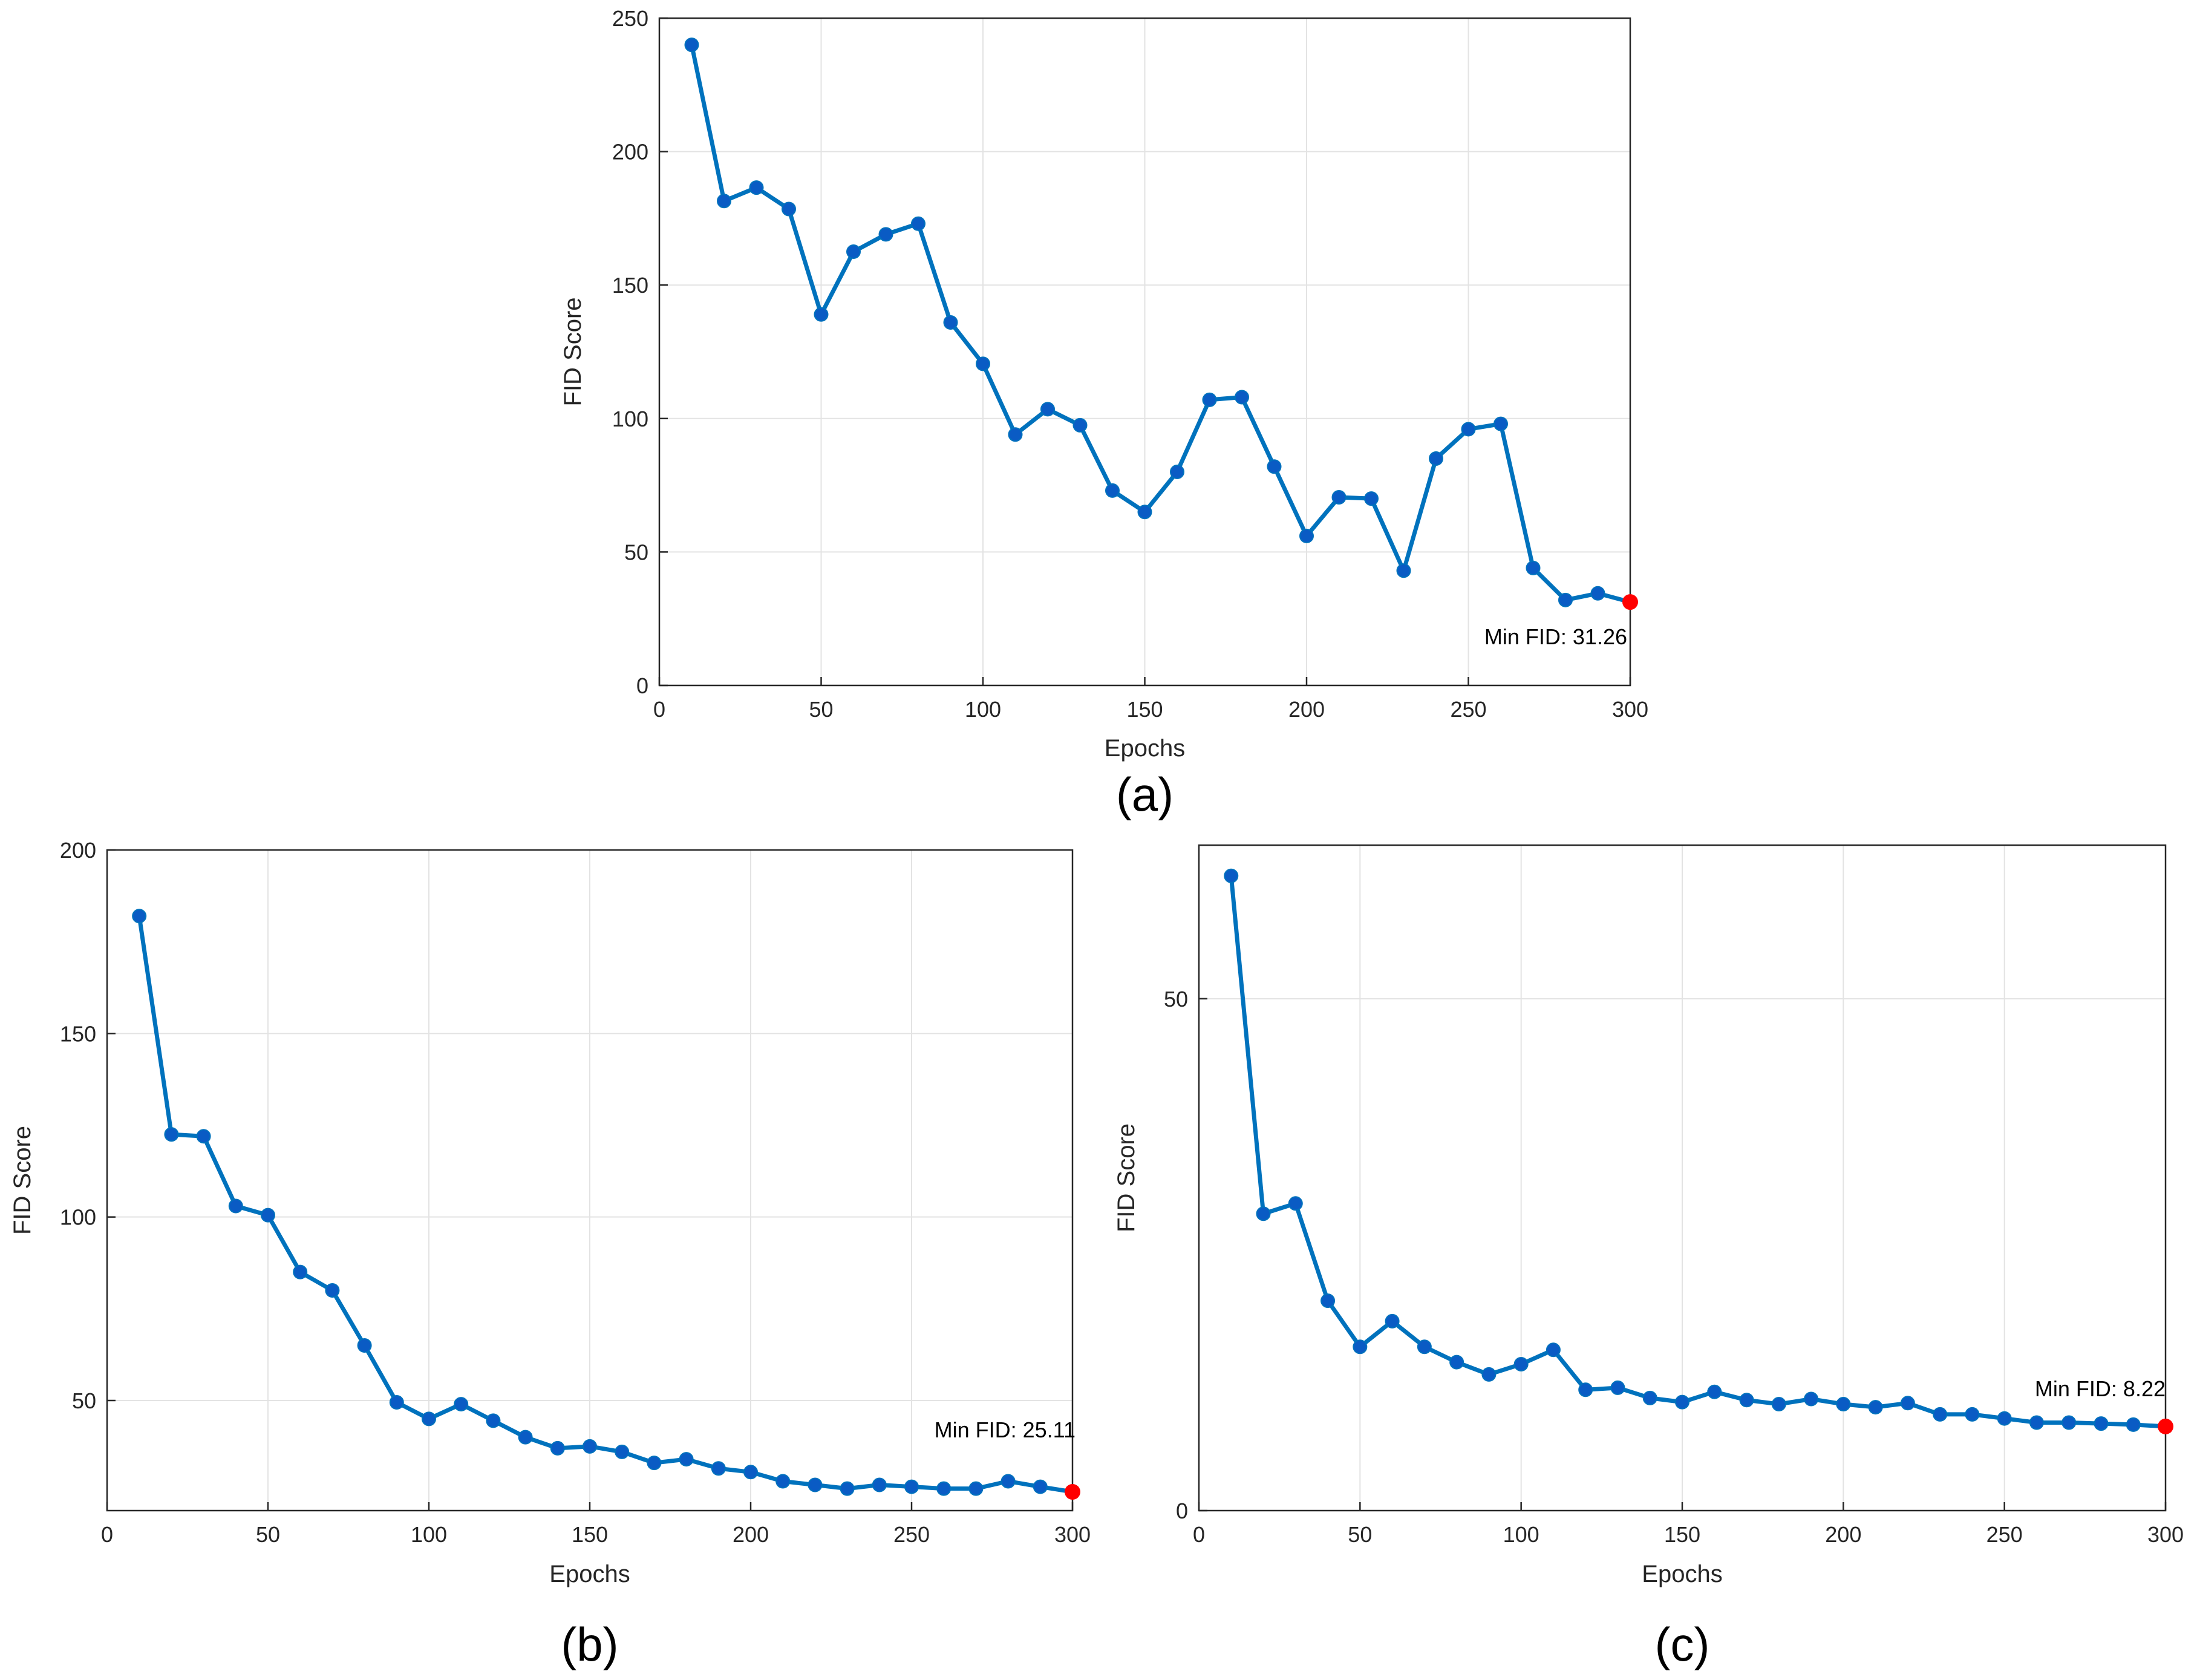 The width and height of the screenshot is (2197, 1680). I want to click on y-tick-label: 250, so click(630, 18).